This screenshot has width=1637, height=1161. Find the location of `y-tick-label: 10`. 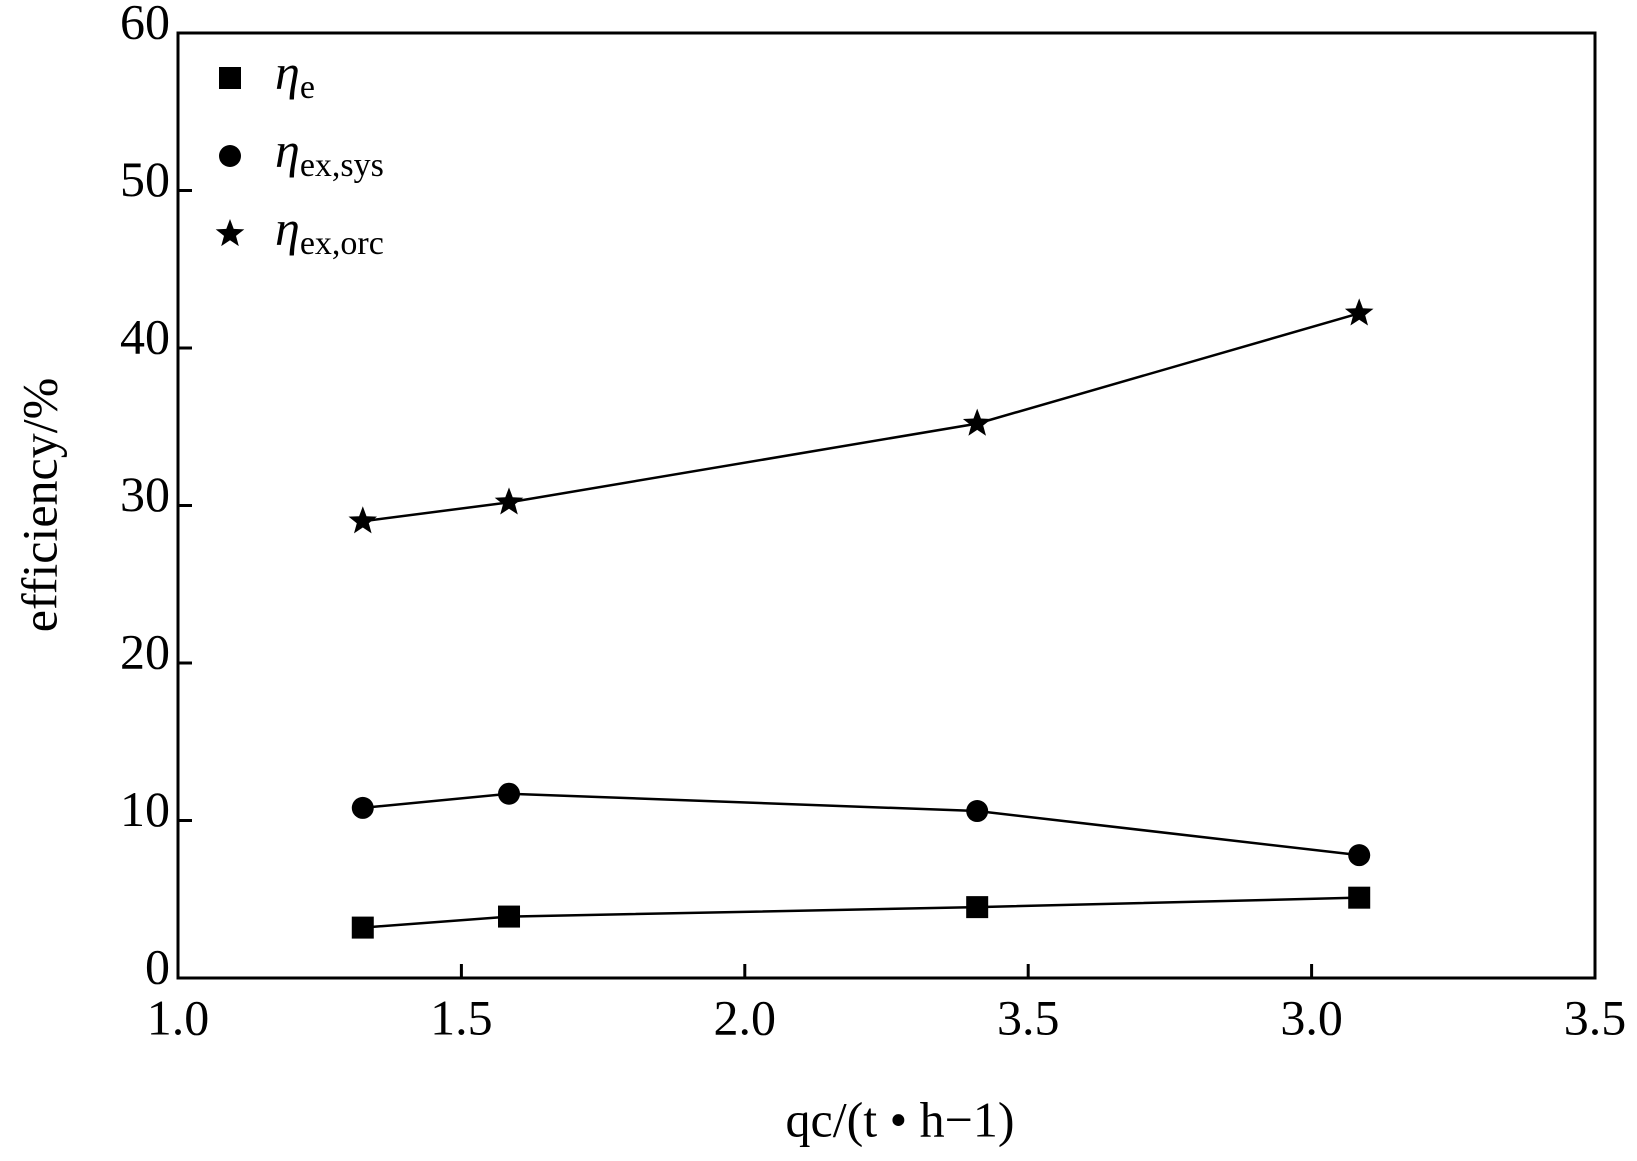

y-tick-label: 10 is located at coordinates (145, 809).